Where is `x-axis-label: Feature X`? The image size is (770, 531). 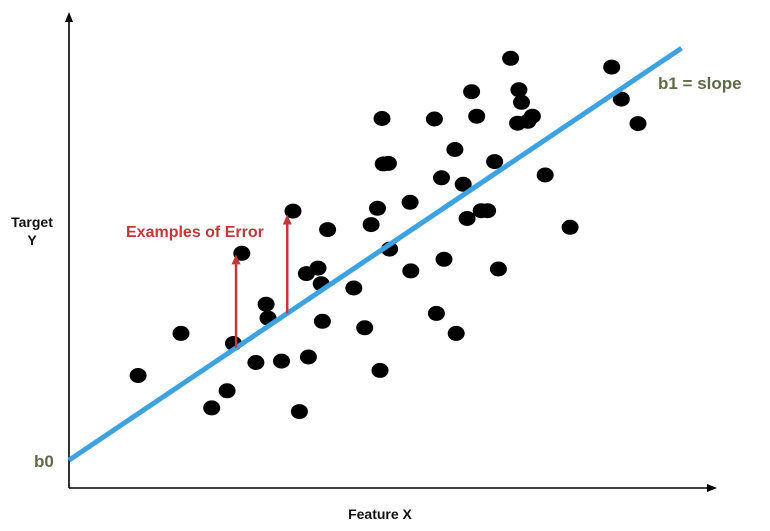
x-axis-label: Feature X is located at coordinates (380, 514).